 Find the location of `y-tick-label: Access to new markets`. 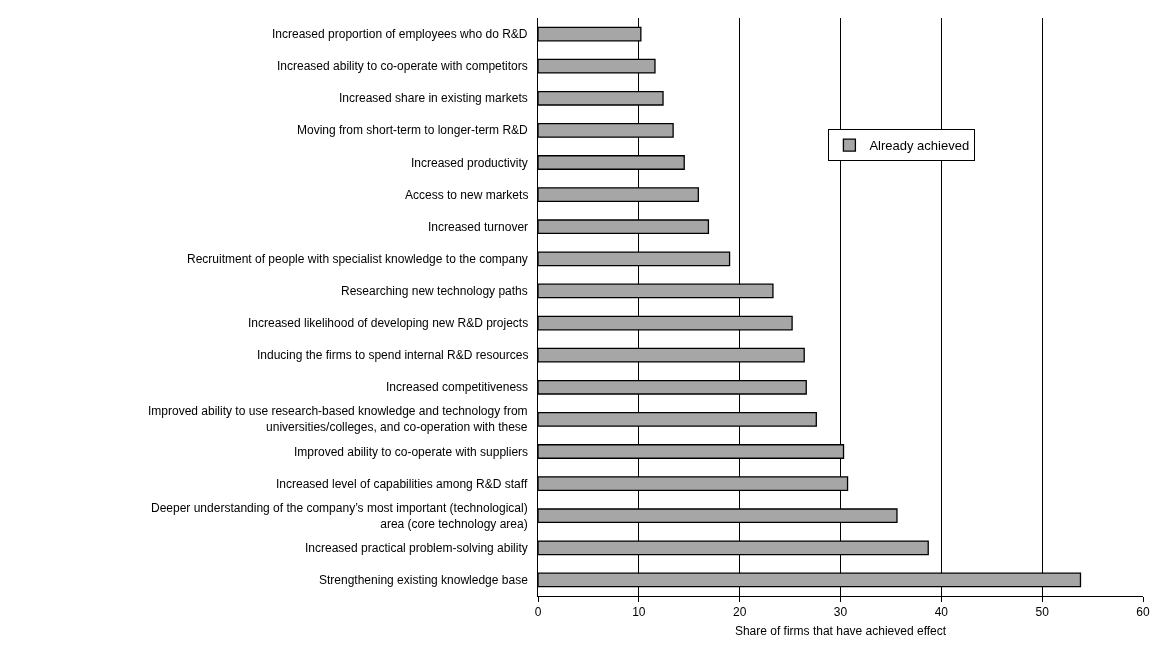

y-tick-label: Access to new markets is located at coordinates (467, 195).